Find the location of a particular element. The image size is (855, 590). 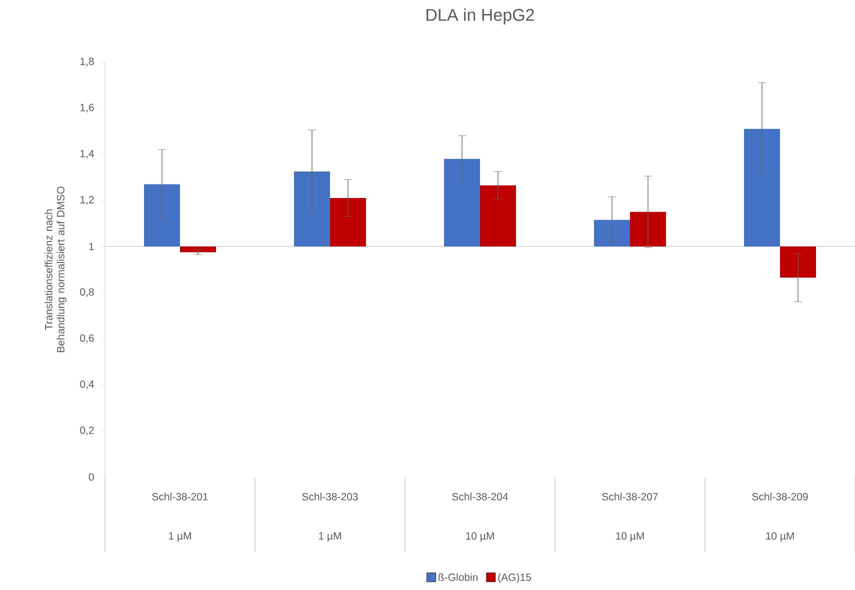

y-tick-label: 0,6 is located at coordinates (87, 339).